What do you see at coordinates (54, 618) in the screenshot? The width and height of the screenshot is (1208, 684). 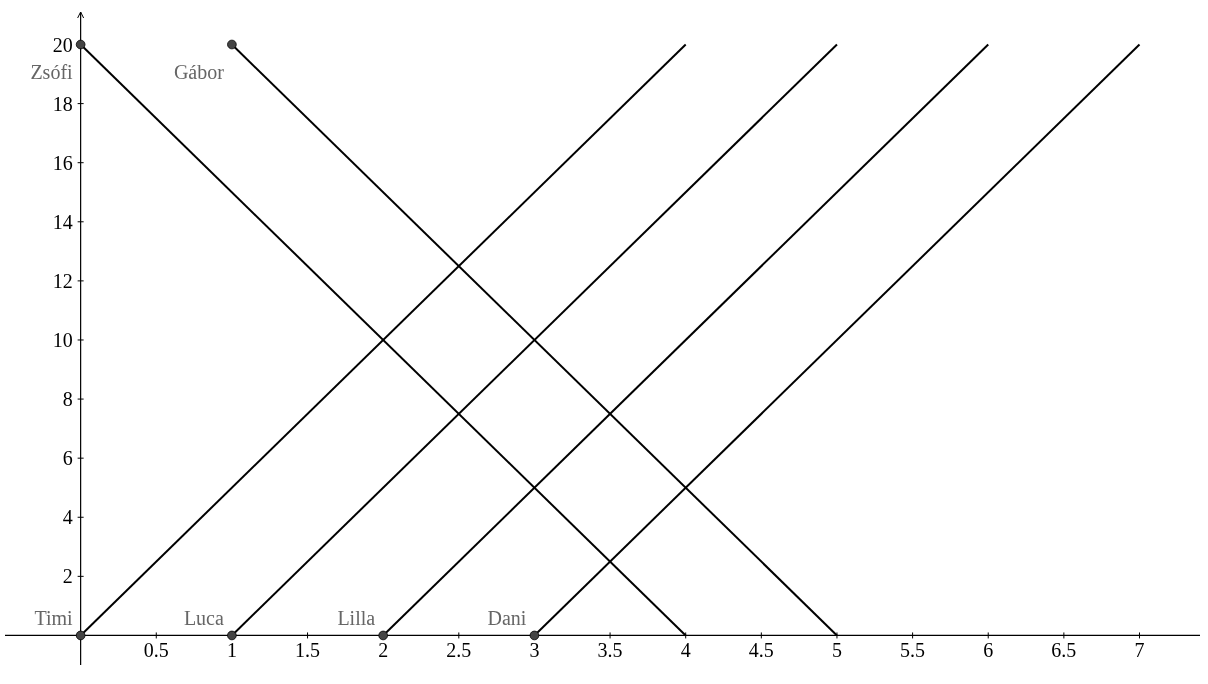 I see `series-label: Timi` at bounding box center [54, 618].